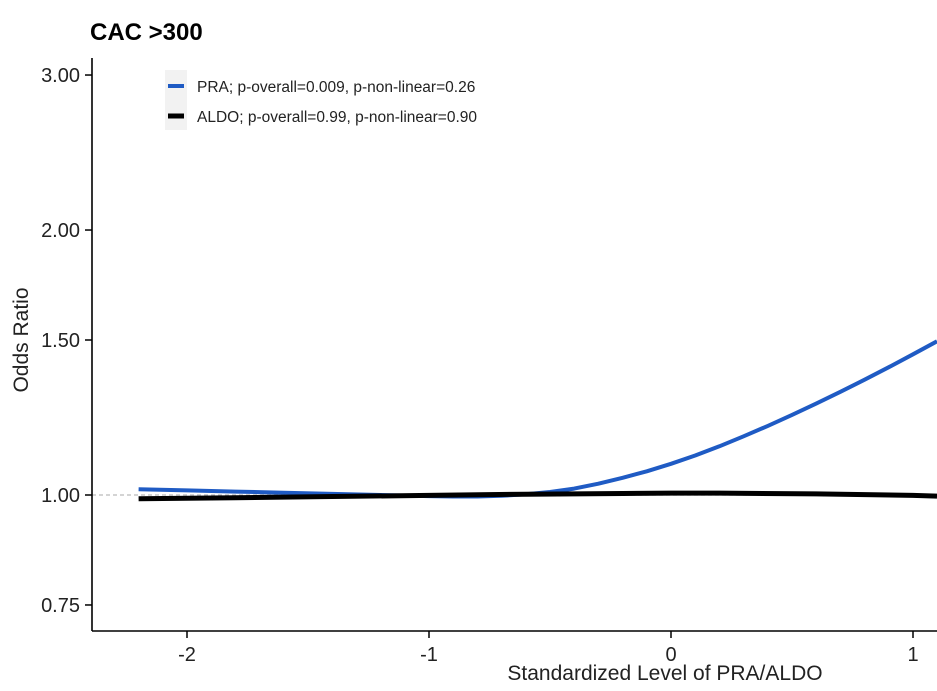 The image size is (937, 691). What do you see at coordinates (60, 341) in the screenshot?
I see `y-tick-label: 1.50` at bounding box center [60, 341].